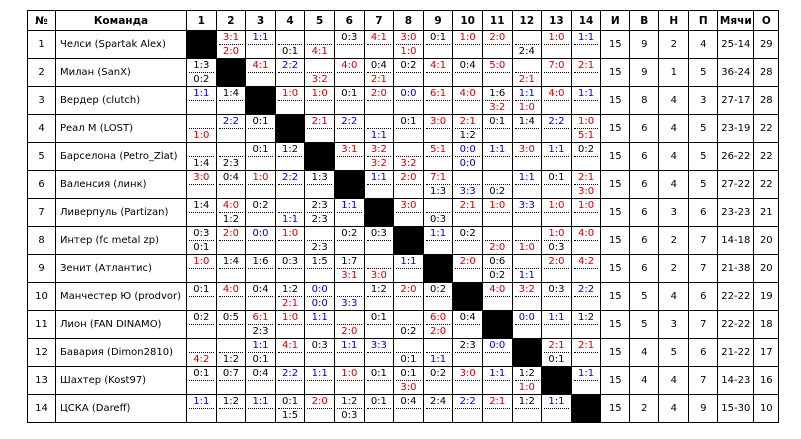  Describe the element at coordinates (319, 178) in the screenshot. I see `first-match-score: 1:3` at that location.